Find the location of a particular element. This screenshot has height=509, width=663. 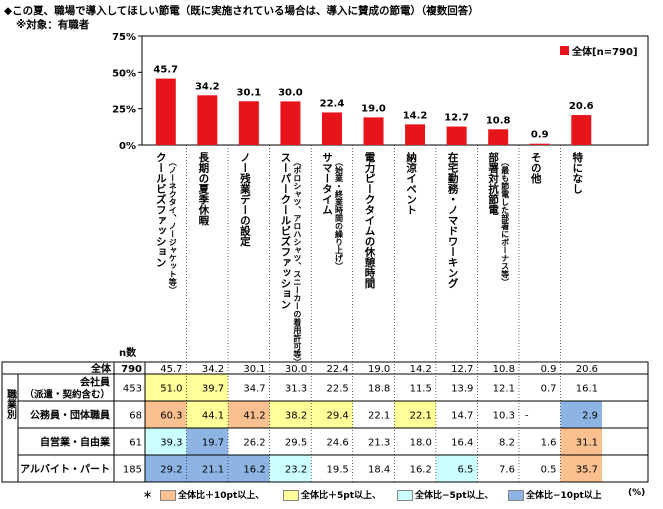

total-row-n: 790 is located at coordinates (131, 369).